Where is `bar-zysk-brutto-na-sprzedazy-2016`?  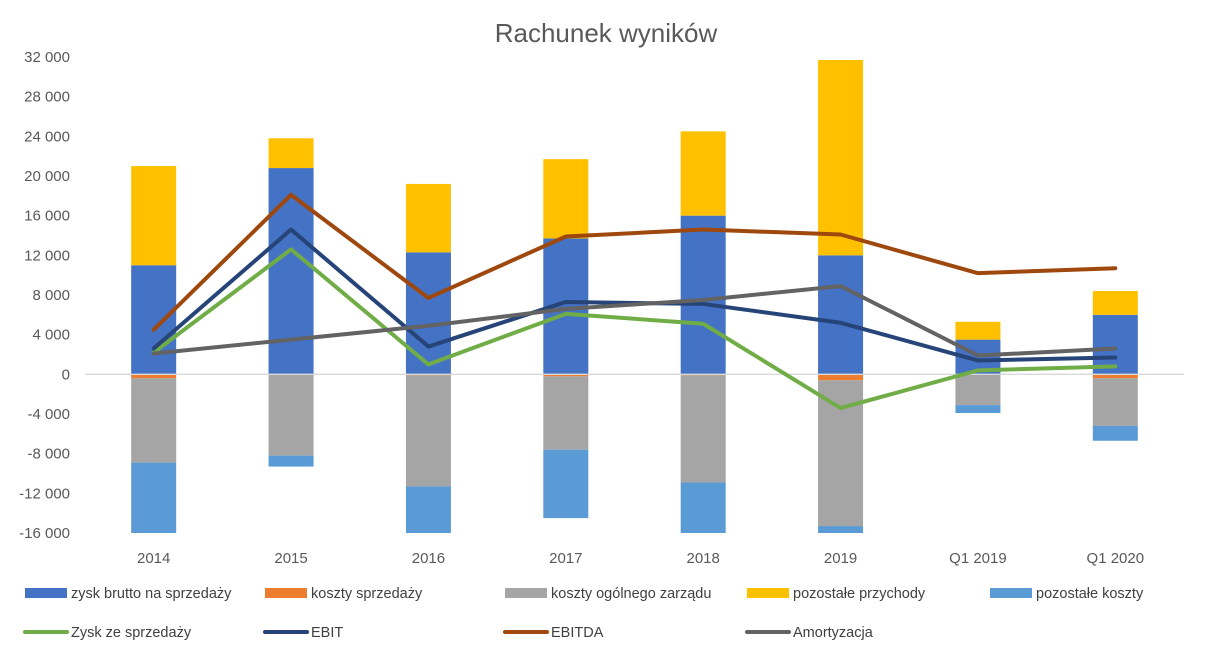
bar-zysk-brutto-na-sprzedazy-2016 is located at coordinates (428, 313).